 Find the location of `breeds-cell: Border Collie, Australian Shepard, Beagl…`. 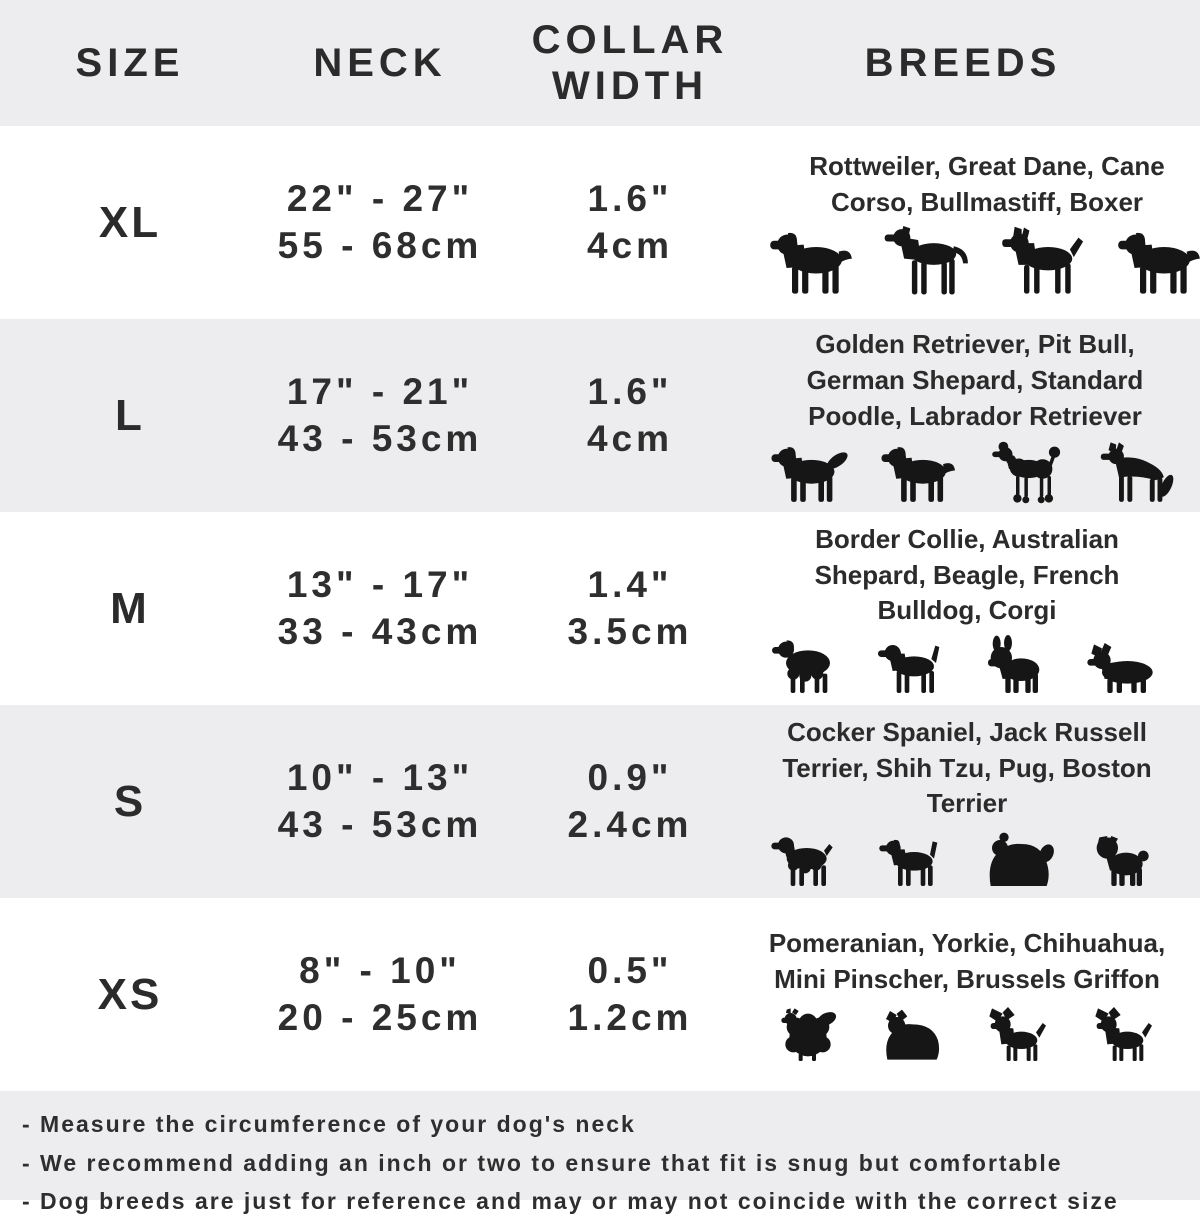

breeds-cell: Border Collie, Australian Shepard, Beagl… is located at coordinates (980, 609).